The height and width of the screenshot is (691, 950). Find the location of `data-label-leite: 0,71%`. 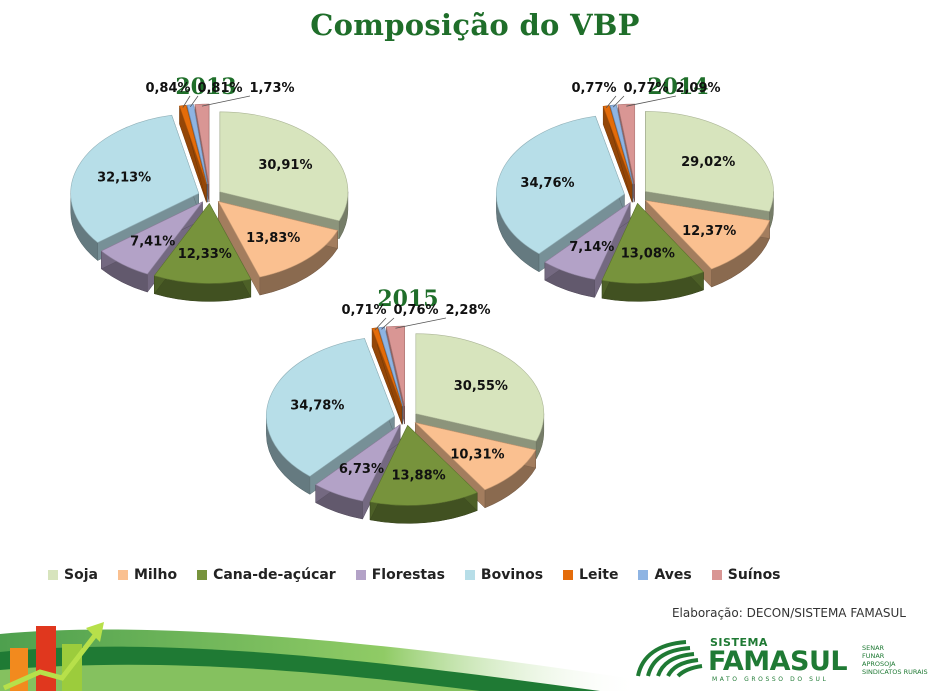

data-label-leite: 0,71% is located at coordinates (363, 310).